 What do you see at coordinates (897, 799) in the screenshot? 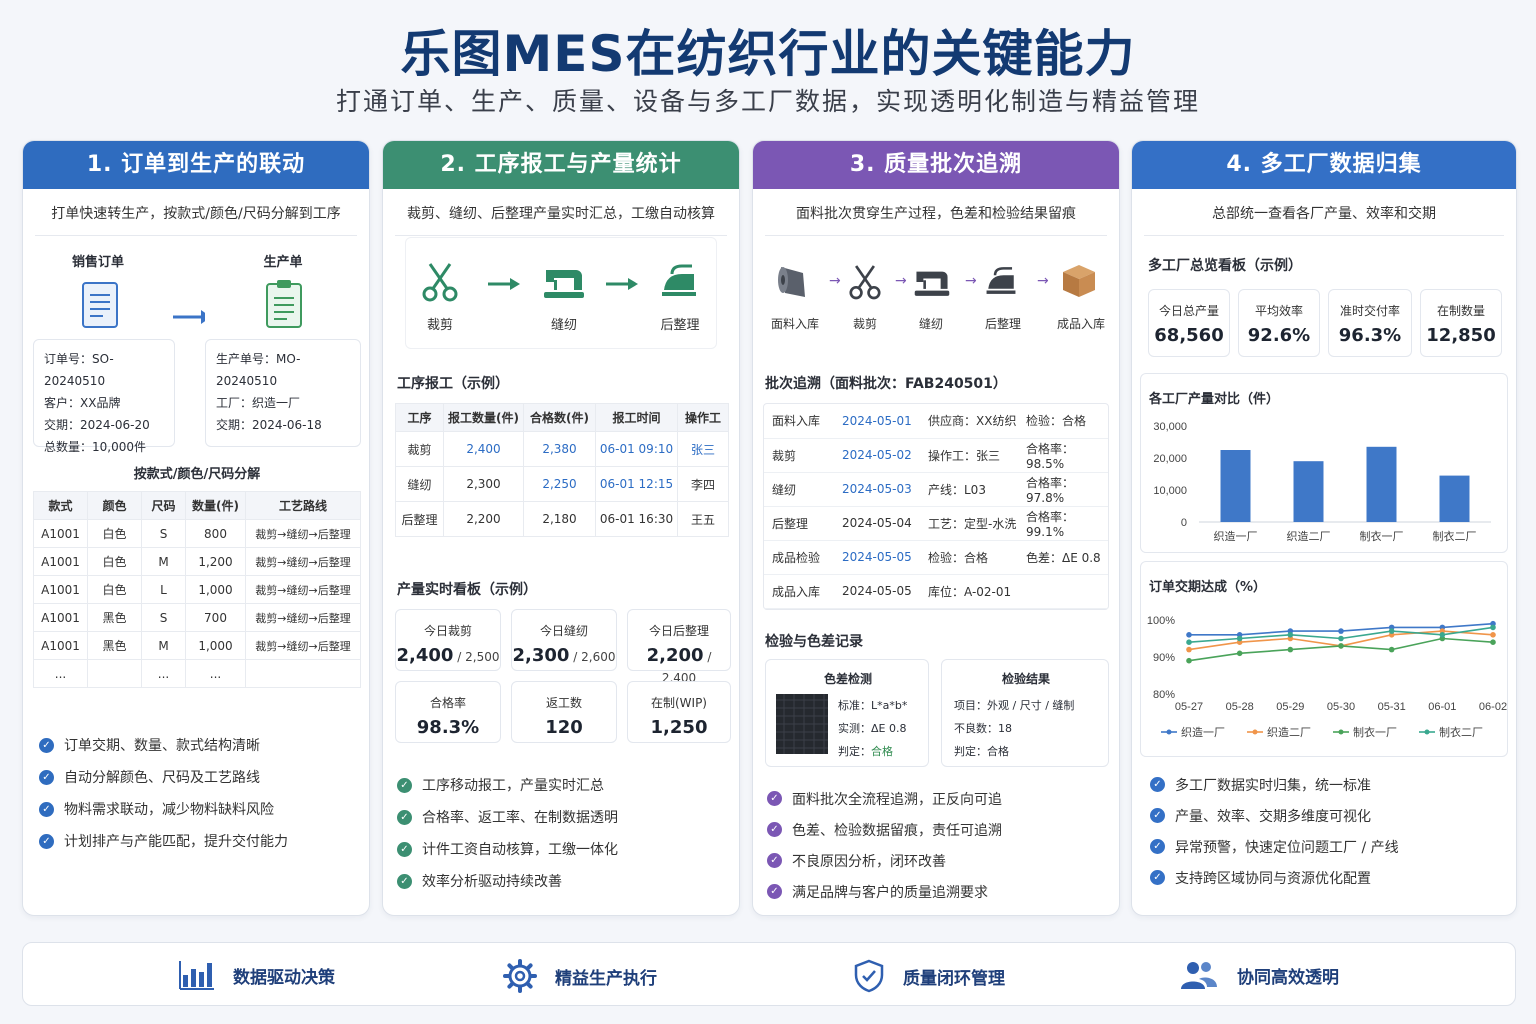
I see `bullet-text: 面料批次全流程追溯，正反向可追` at bounding box center [897, 799].